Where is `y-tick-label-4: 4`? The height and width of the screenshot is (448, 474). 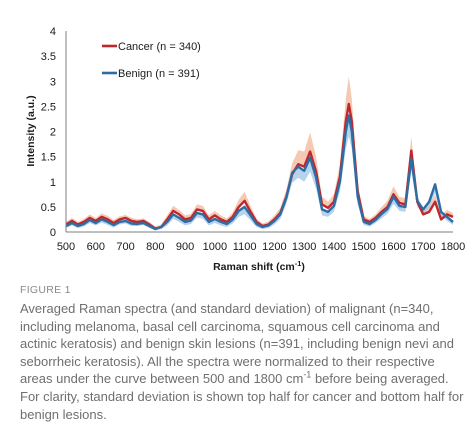
y-tick-label-4: 4 is located at coordinates (53, 32).